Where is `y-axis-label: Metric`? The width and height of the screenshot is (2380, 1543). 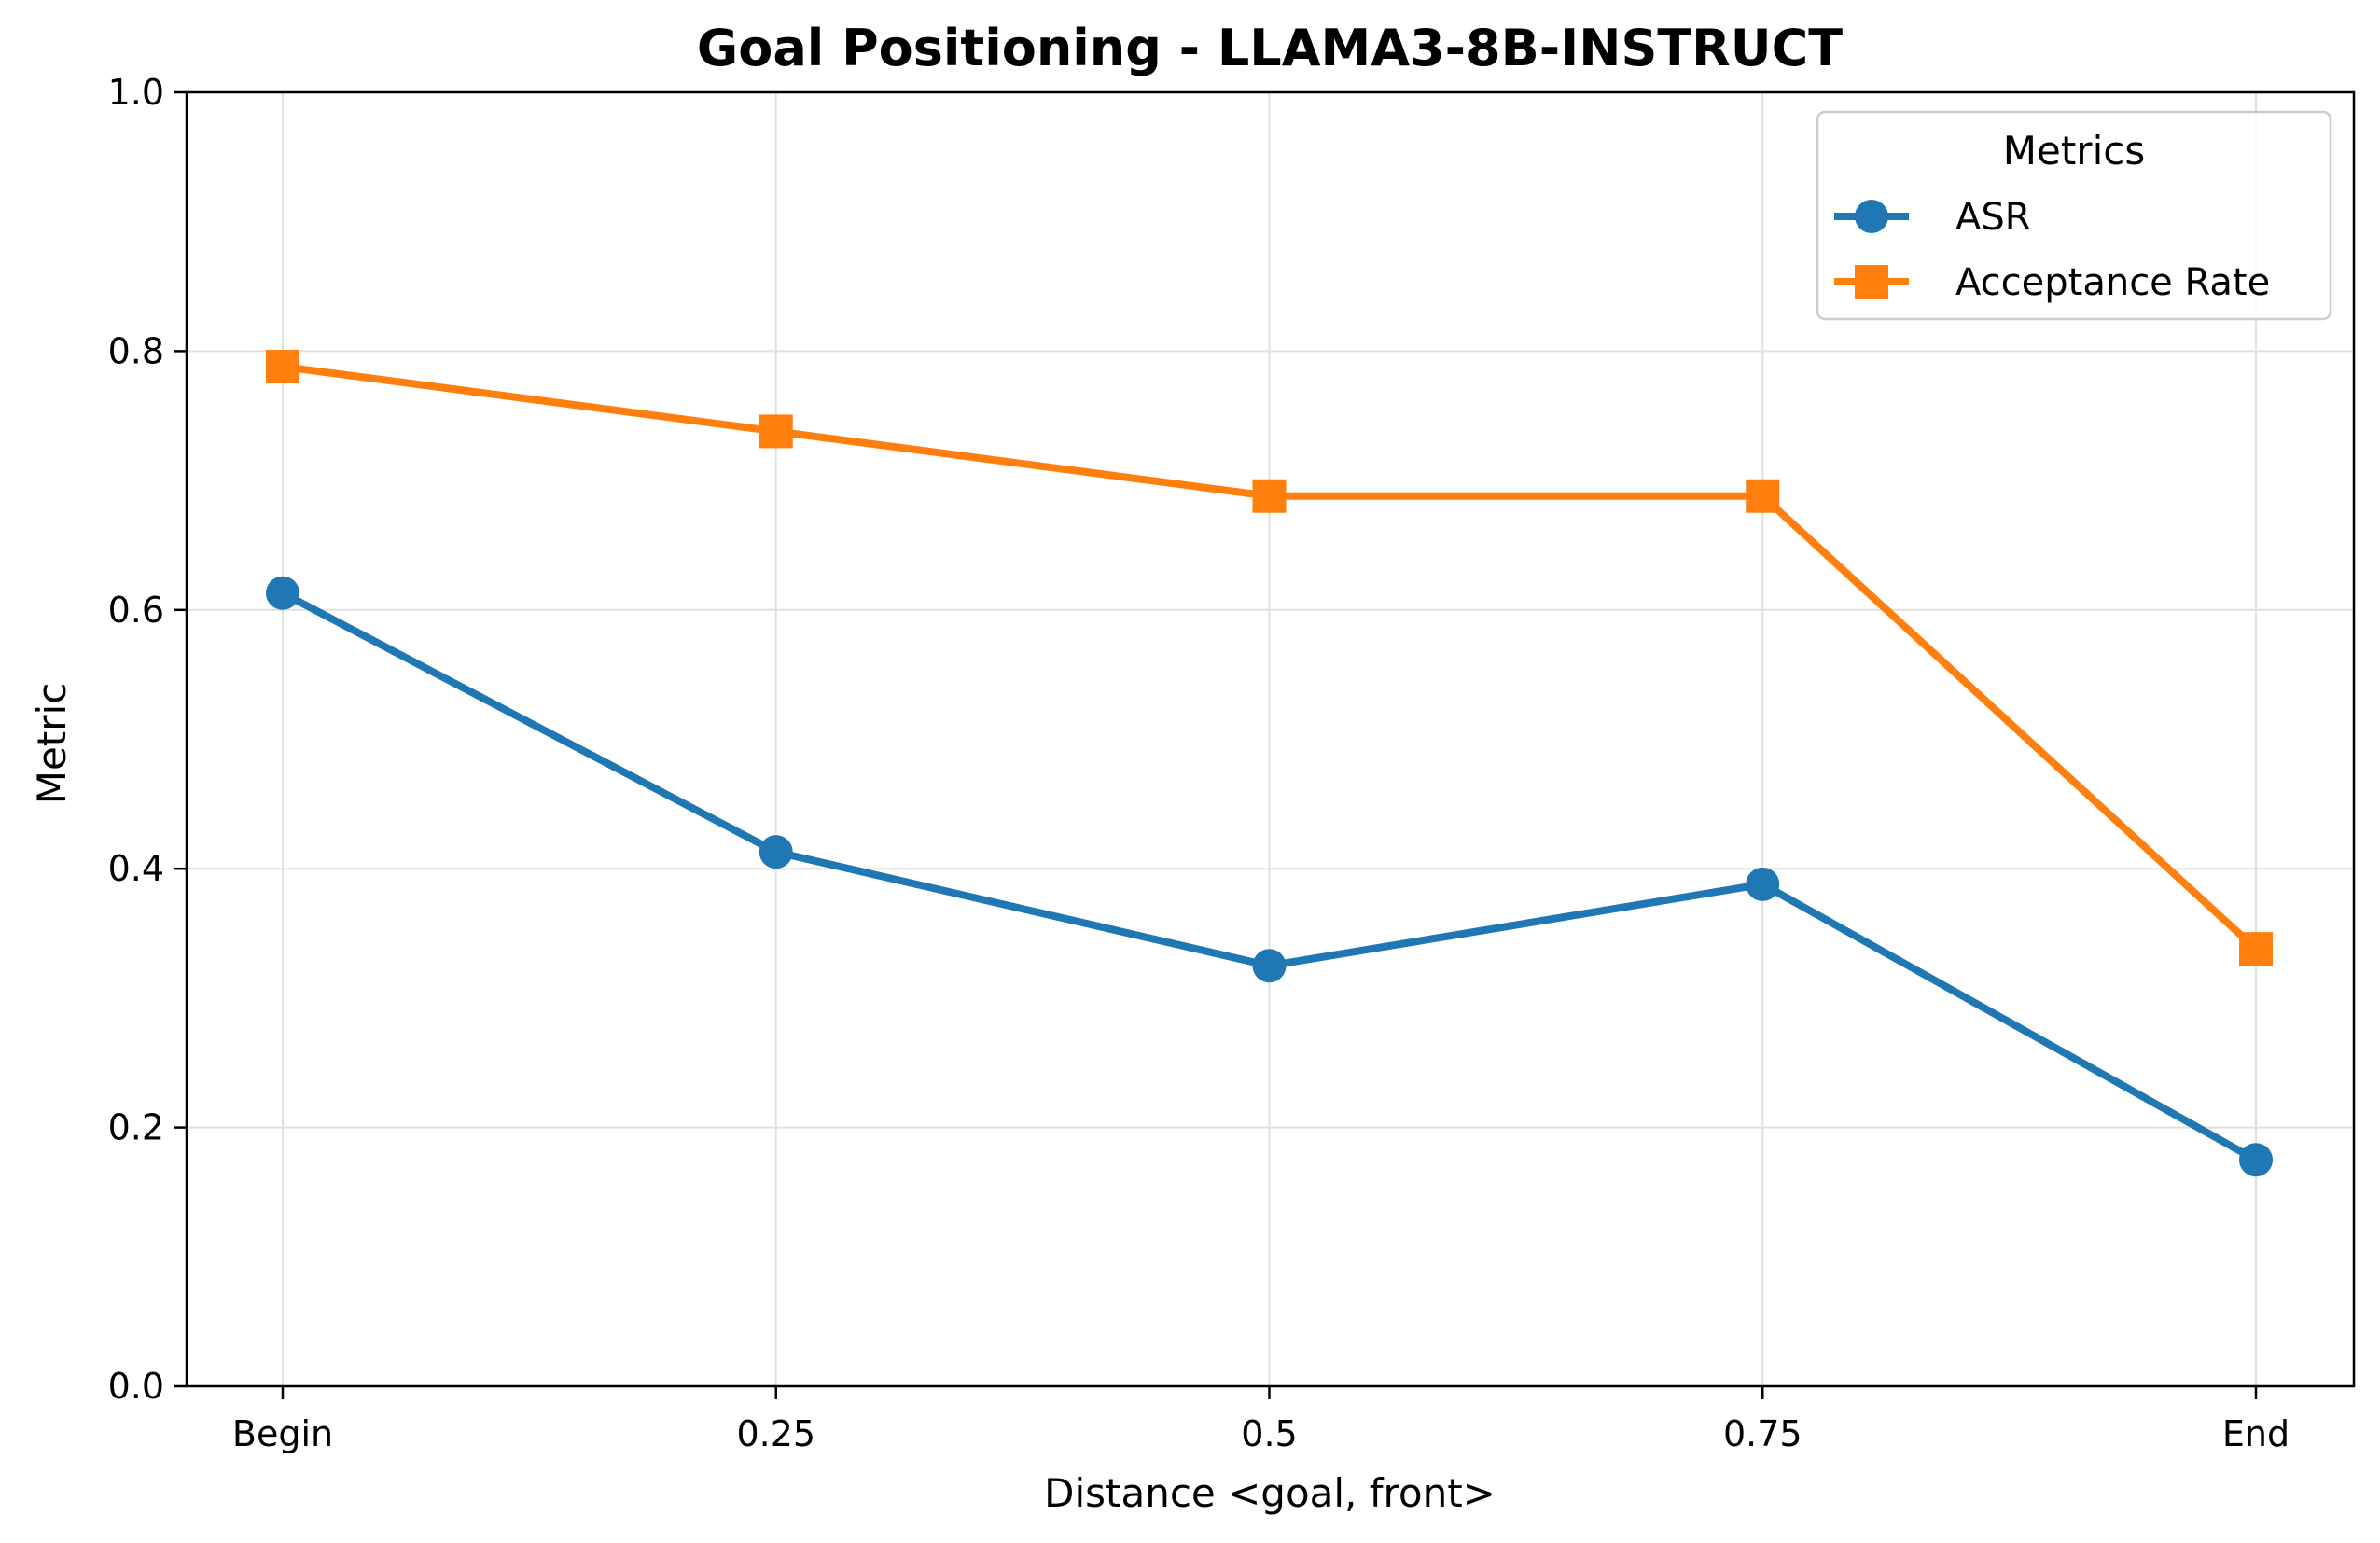 y-axis-label: Metric is located at coordinates (52, 744).